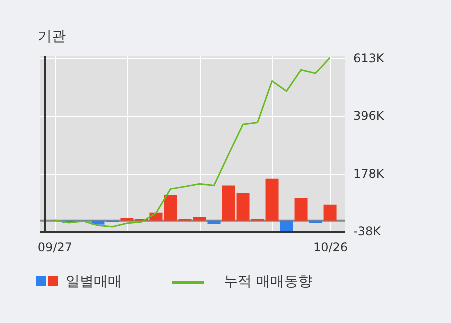 Image resolution: width=451 pixels, height=323 pixels. What do you see at coordinates (368, 231) in the screenshot?
I see `y-tick-label: -38K` at bounding box center [368, 231].